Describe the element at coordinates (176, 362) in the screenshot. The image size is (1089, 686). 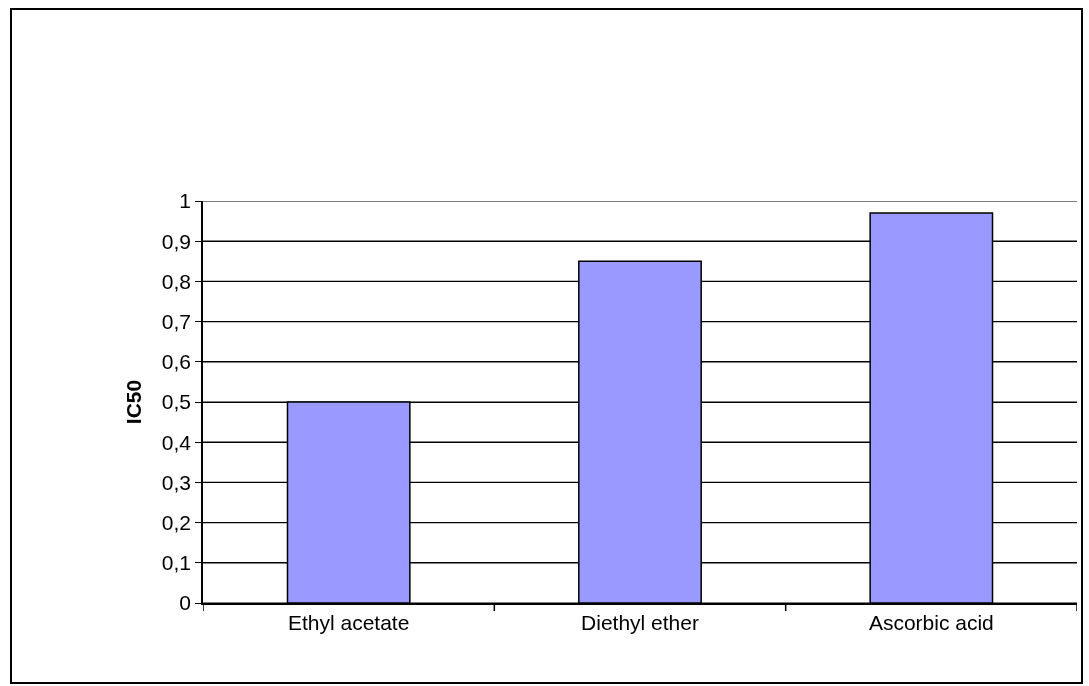
I see `y-tick-label: 0,6` at that location.